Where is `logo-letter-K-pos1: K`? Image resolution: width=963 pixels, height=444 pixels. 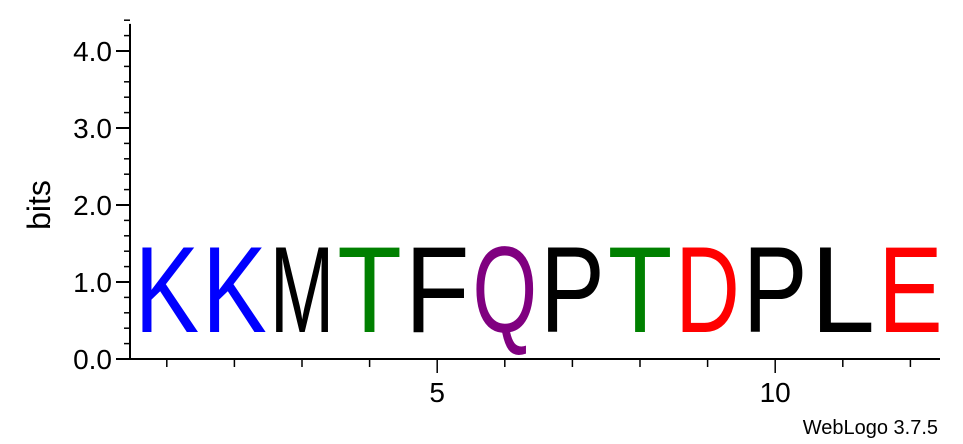 logo-letter-K-pos1: K is located at coordinates (167, 290).